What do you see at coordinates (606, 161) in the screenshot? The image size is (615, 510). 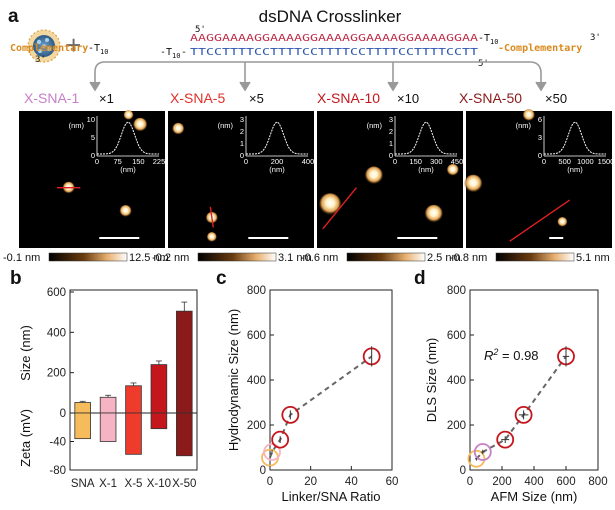 I see `inset-x-tick: 1500` at bounding box center [606, 161].